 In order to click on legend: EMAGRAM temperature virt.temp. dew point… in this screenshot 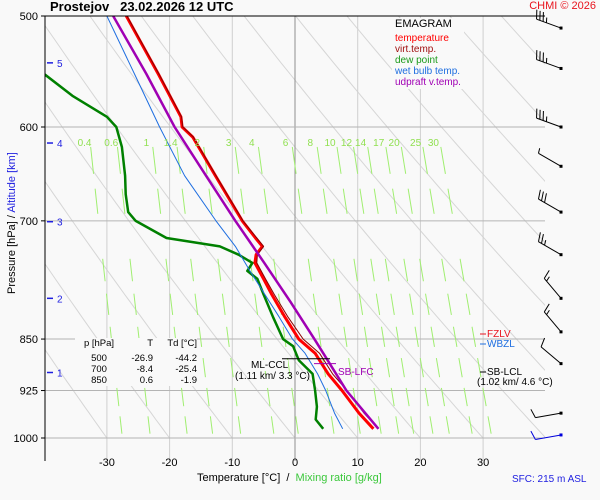, I will do `click(428, 53)`.